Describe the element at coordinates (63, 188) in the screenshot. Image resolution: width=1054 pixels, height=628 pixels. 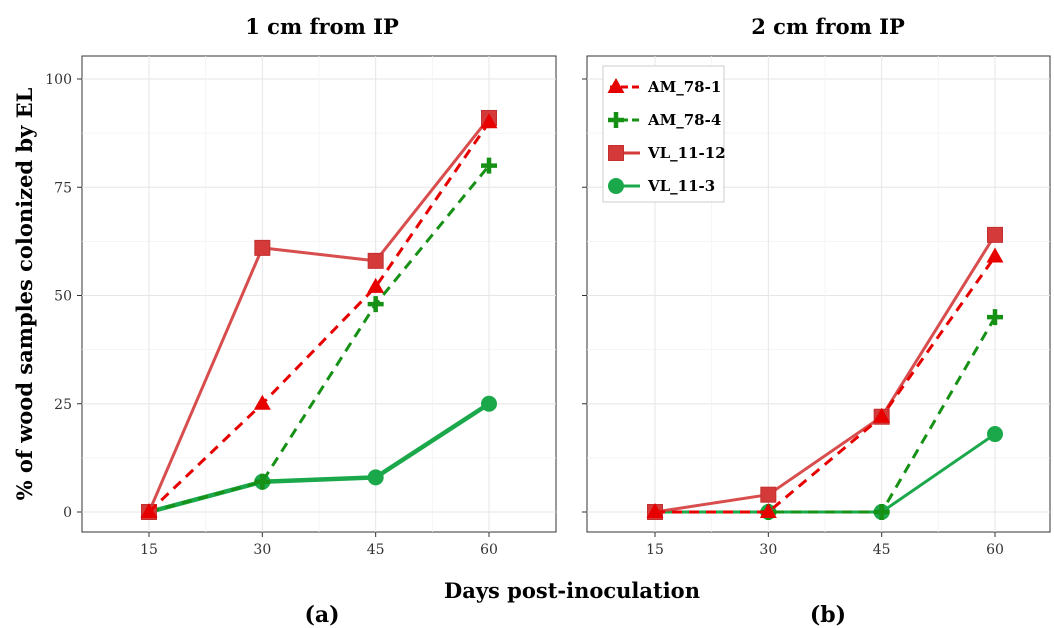
I see `panel-a-ytick-label: 75` at that location.